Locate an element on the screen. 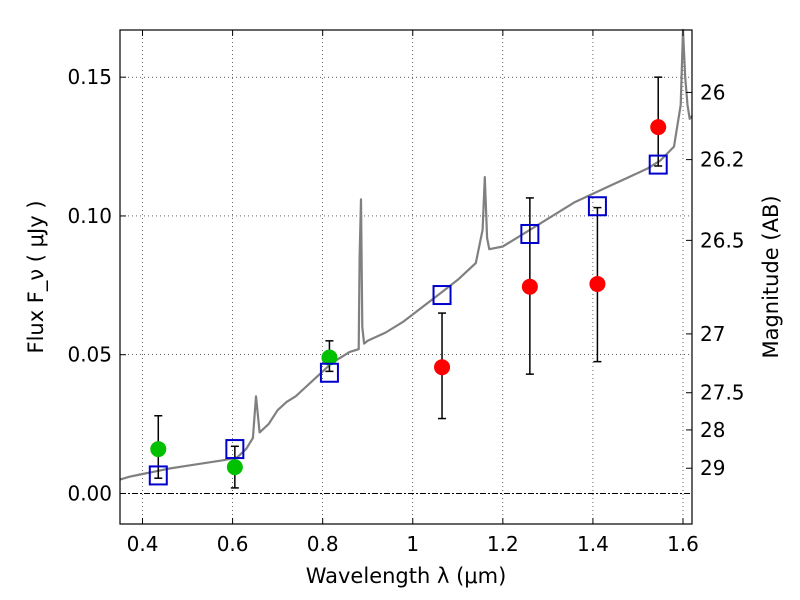 This screenshot has height=600, width=800. x-tick-label: 1.4 is located at coordinates (593, 544).